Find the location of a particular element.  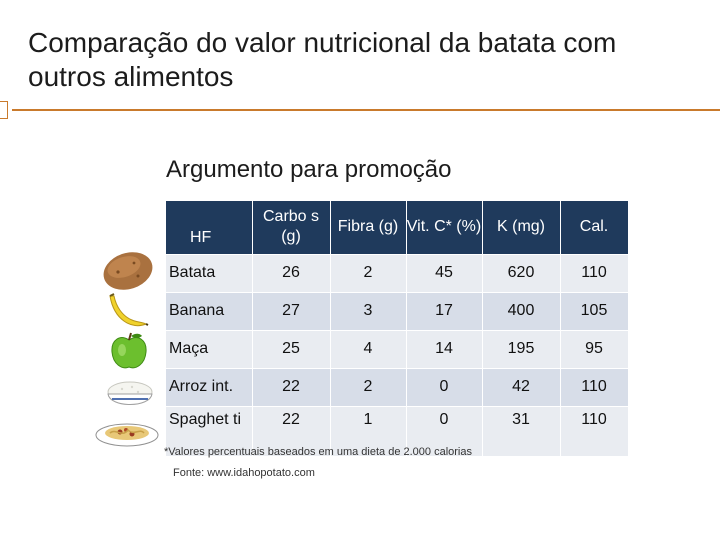

cell-vitamin-c: 14 is located at coordinates (444, 348).